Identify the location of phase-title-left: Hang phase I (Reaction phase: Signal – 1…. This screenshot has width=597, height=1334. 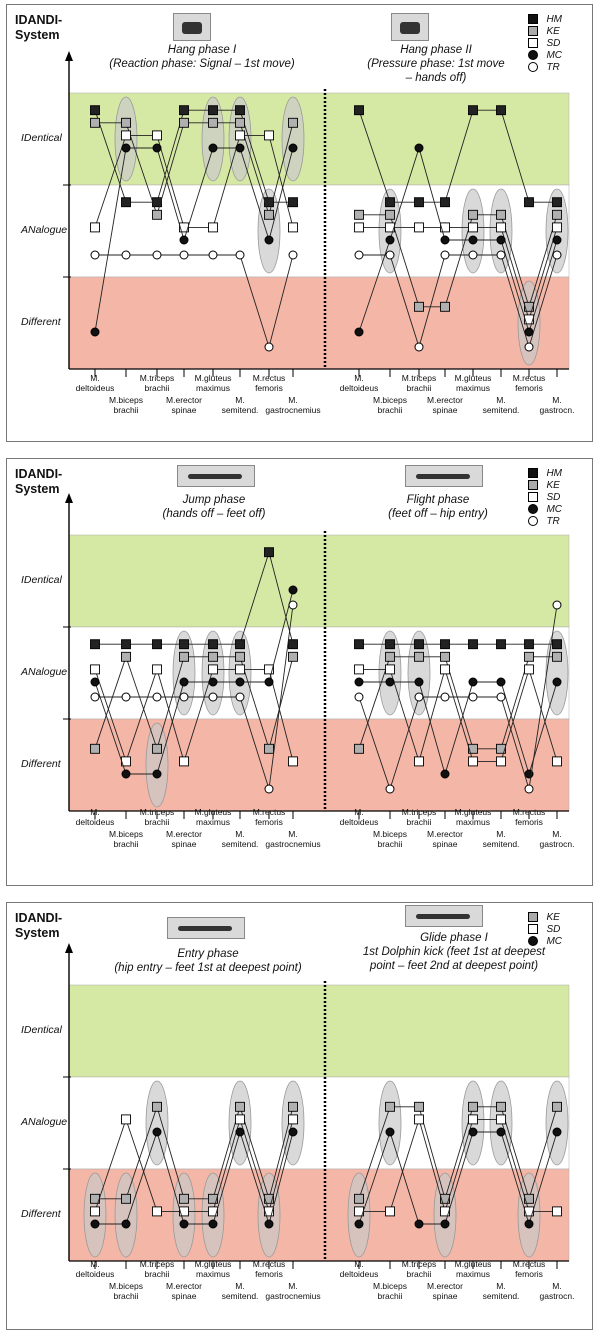
(202, 57).